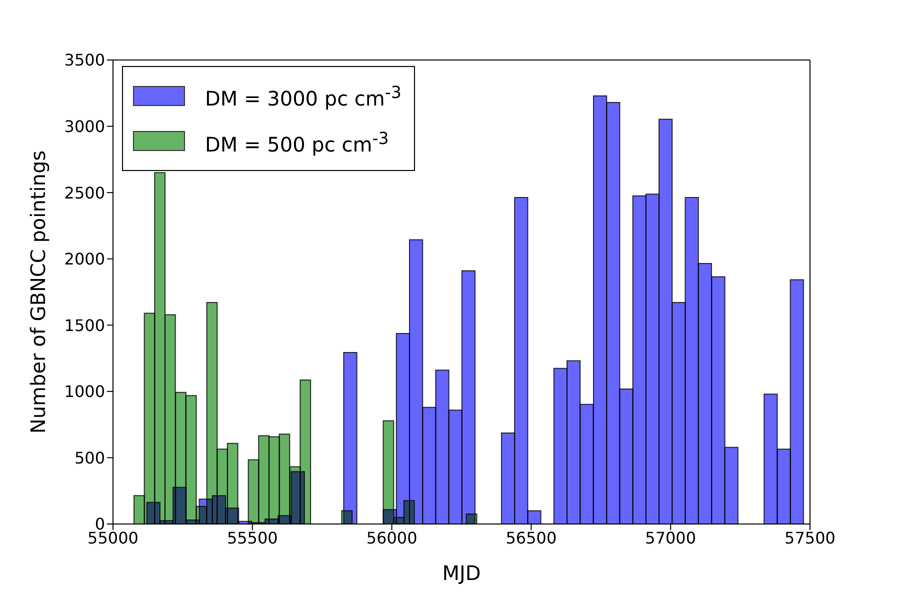 The width and height of the screenshot is (900, 600). I want to click on x-tick-label: 56500, so click(531, 538).